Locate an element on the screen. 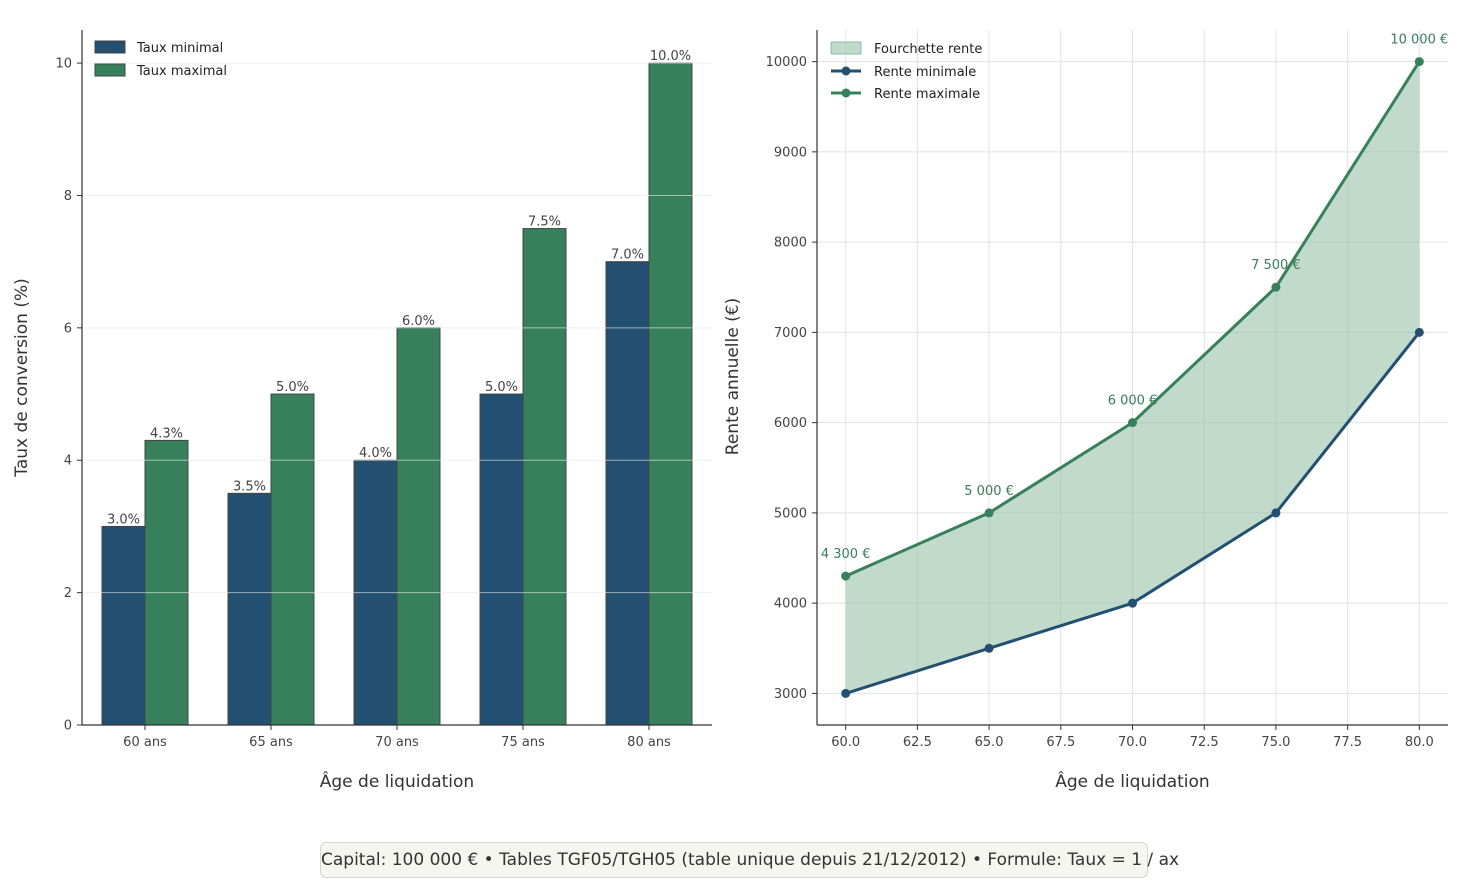 This screenshot has width=1470, height=884. bar-value-label: 3.0% is located at coordinates (123, 519).